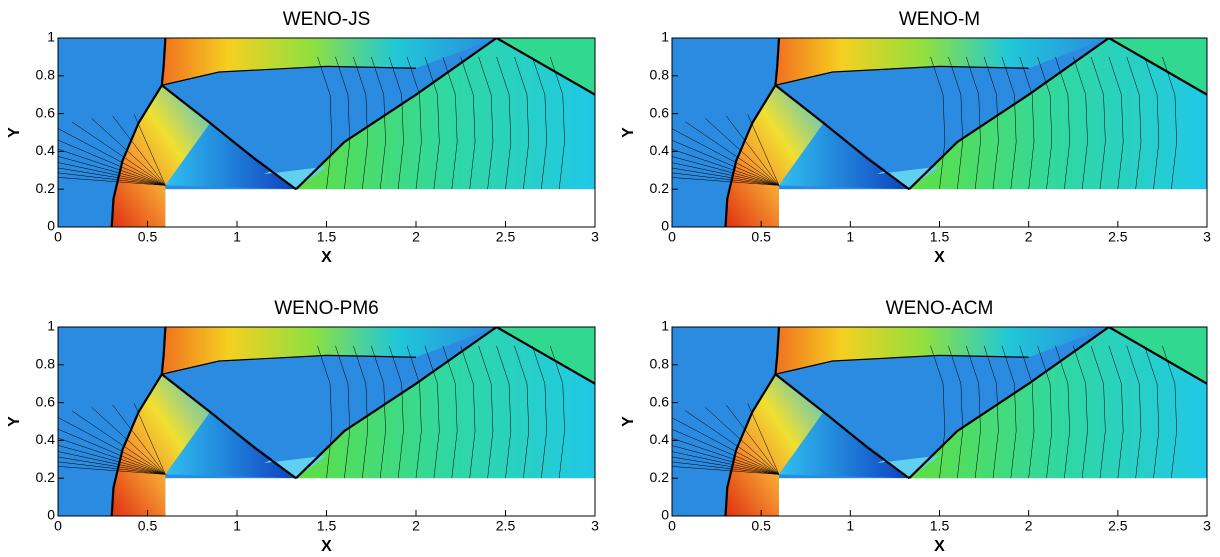 The width and height of the screenshot is (1220, 557). I want to click on y-tick-label: 0.4, so click(46, 150).